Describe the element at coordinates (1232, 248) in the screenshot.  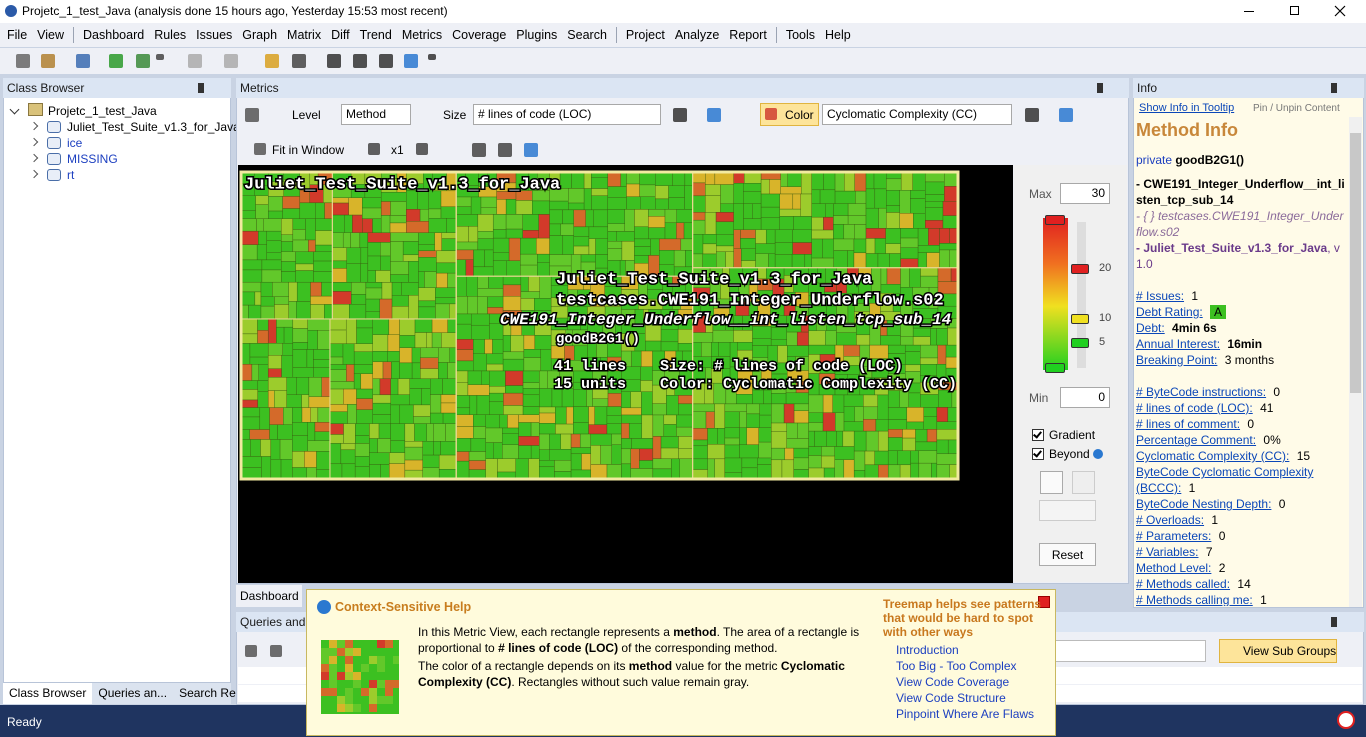
I see `assembly-name: - Juliet_Test_Suite_v1.3_for_Java` at that location.